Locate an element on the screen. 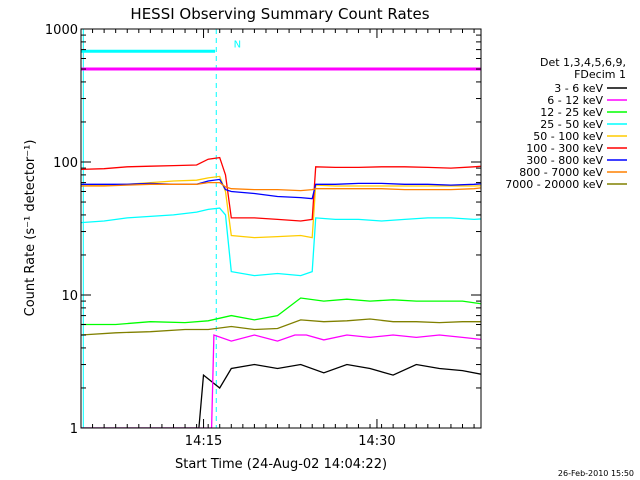  y-axis-label: Count Rate (s⁻¹ detector⁻¹) is located at coordinates (30, 228).